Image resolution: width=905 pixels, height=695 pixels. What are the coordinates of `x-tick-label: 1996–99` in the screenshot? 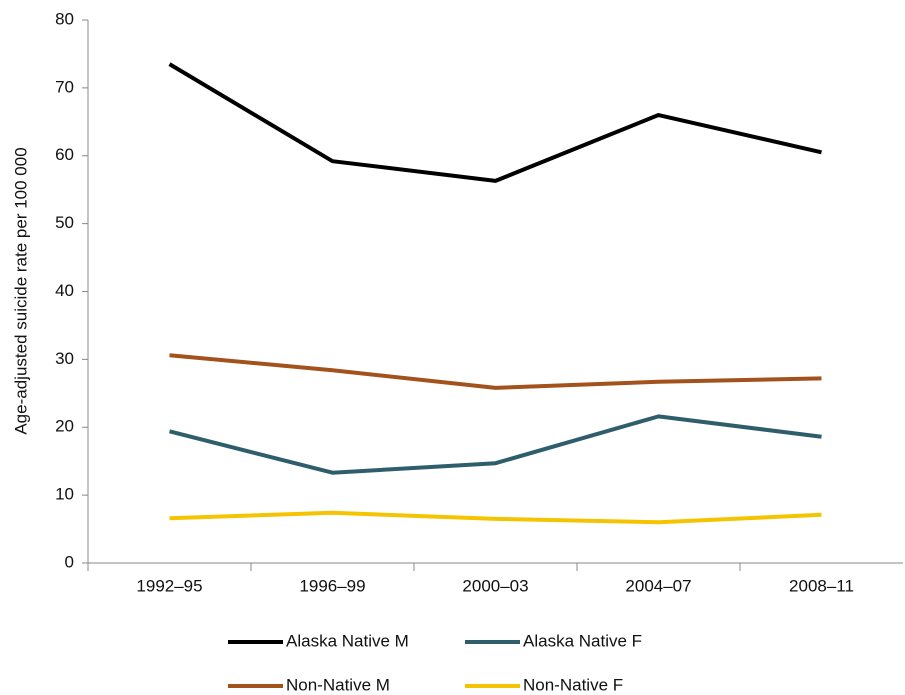 It's located at (332, 585).